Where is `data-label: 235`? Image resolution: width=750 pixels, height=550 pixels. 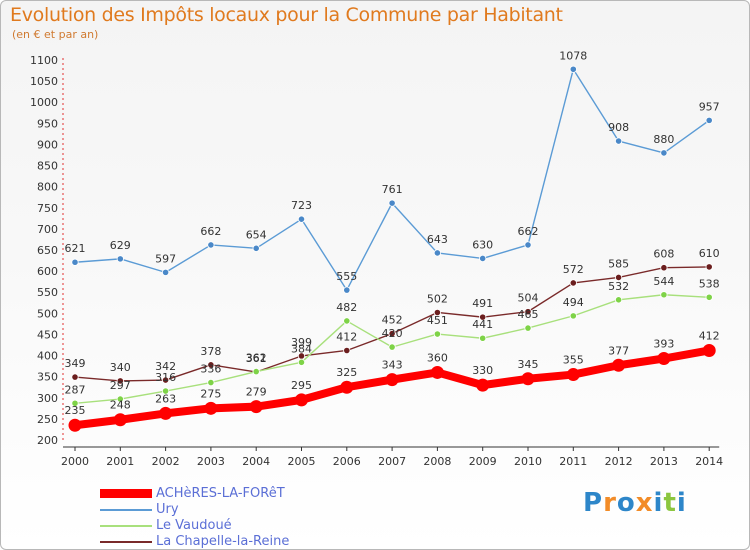
data-label: 235 is located at coordinates (75, 410).